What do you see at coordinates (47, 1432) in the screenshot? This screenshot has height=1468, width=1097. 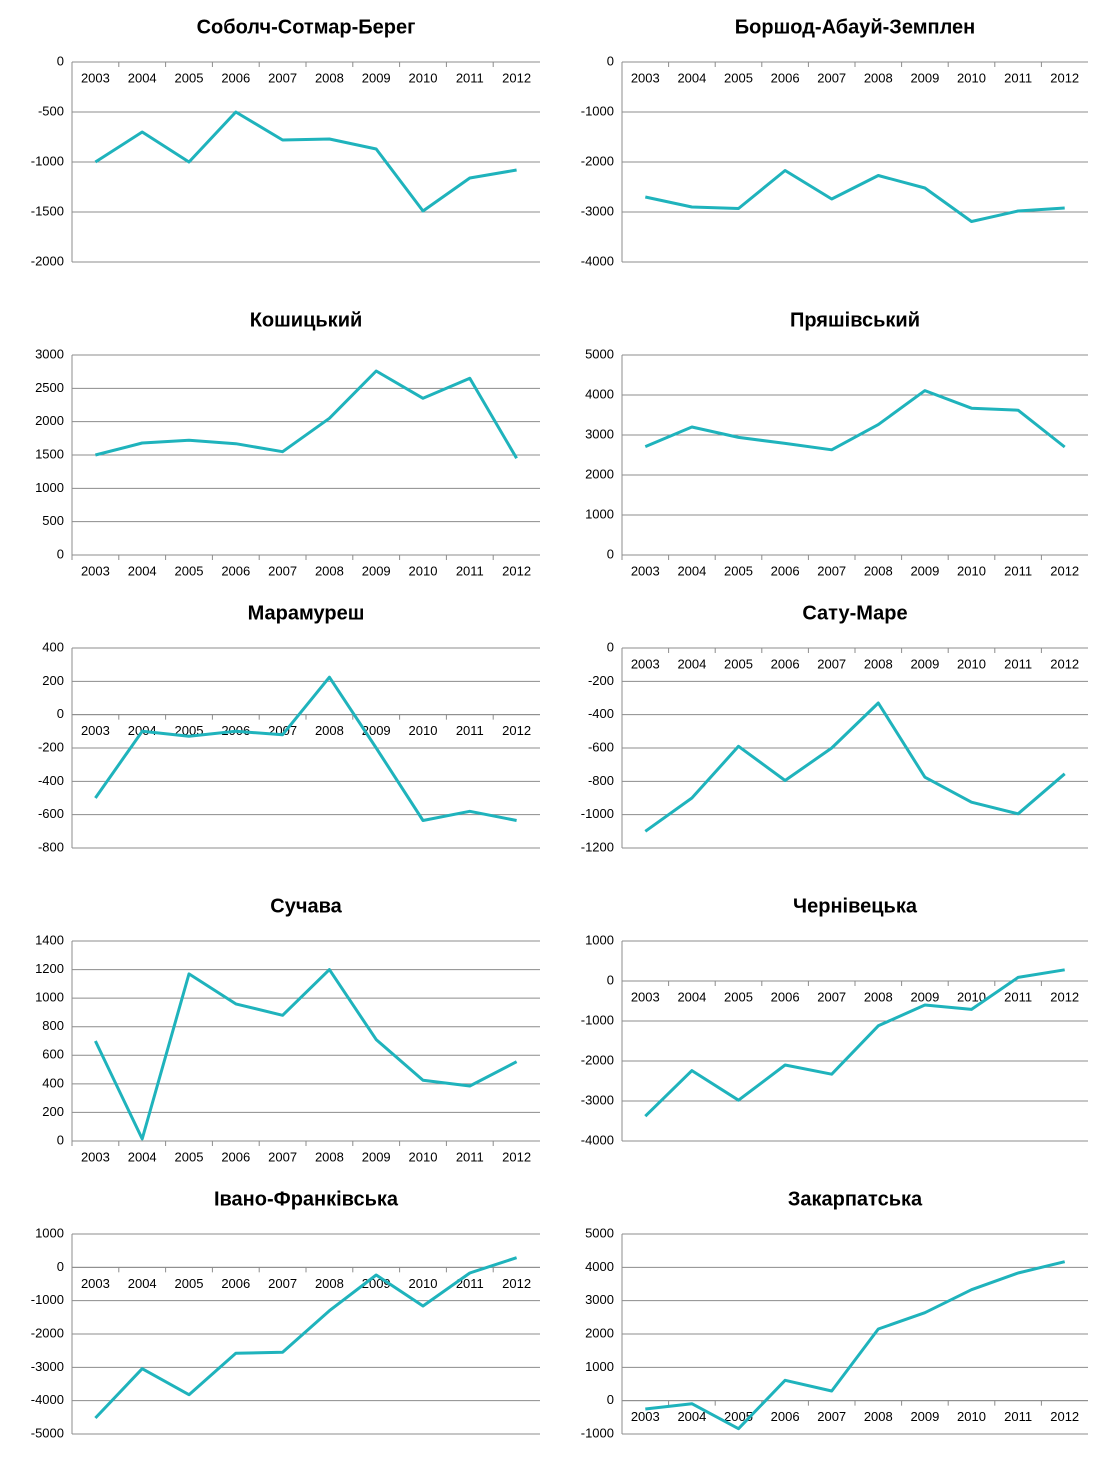 I see `y-tick-label: -5000` at bounding box center [47, 1432].